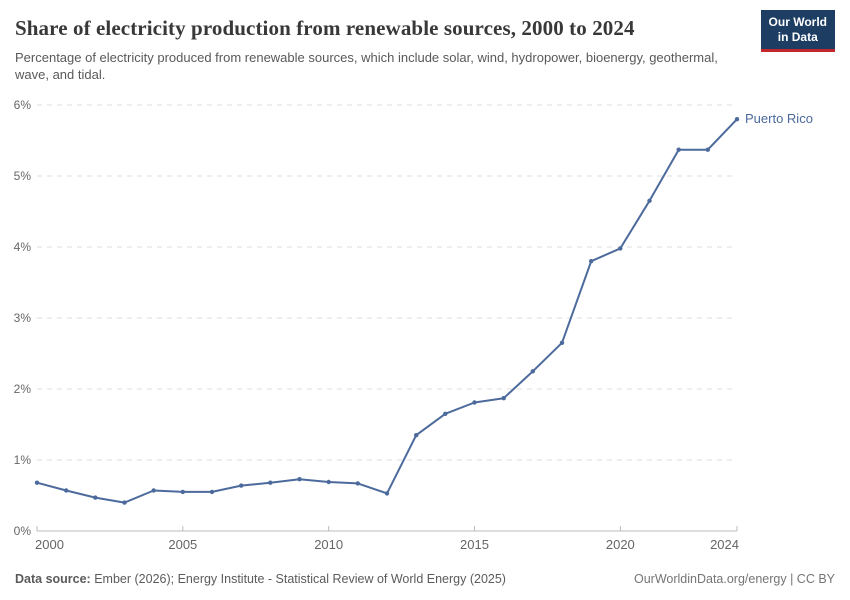 This screenshot has height=600, width=850. Describe the element at coordinates (503, 398) in the screenshot. I see `data-point-2016` at that location.